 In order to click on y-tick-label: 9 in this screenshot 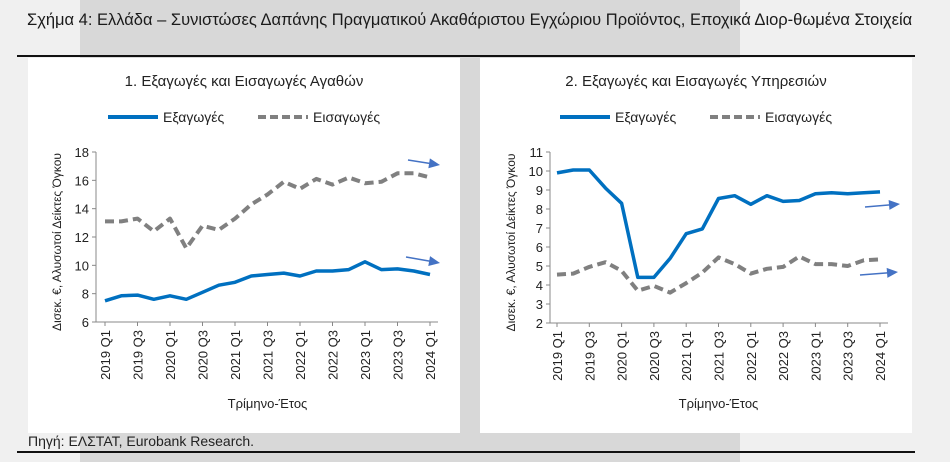, I will do `click(539, 190)`.